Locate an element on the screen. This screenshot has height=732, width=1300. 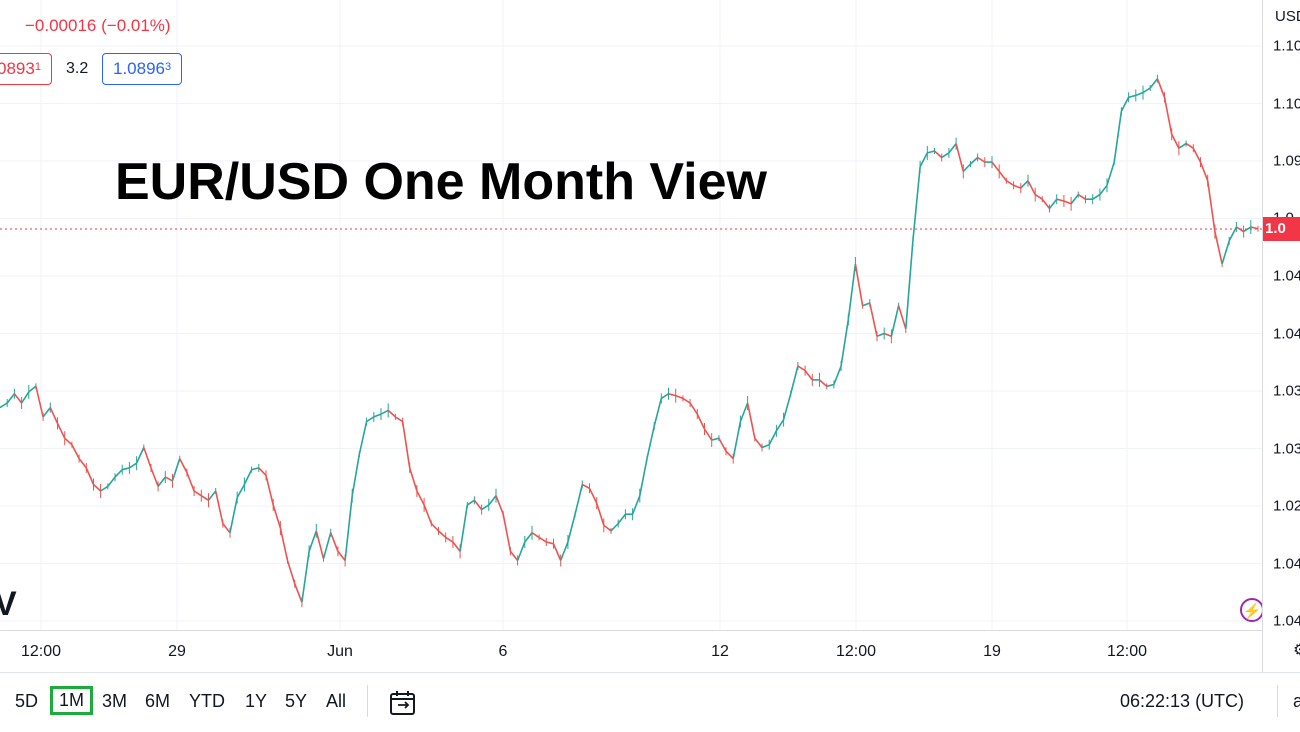
toolbar-divider is located at coordinates (367, 701).